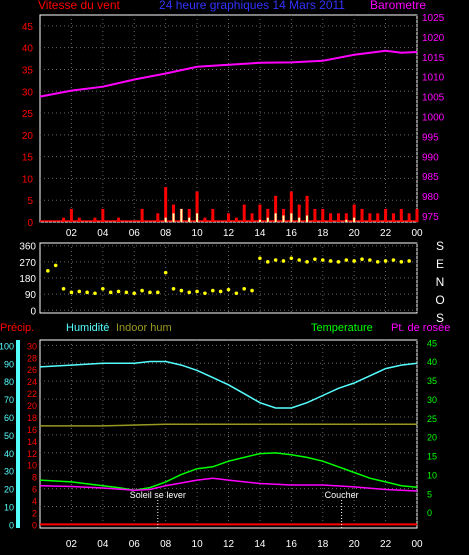  I want to click on legend-item: Humidité, so click(87, 328).